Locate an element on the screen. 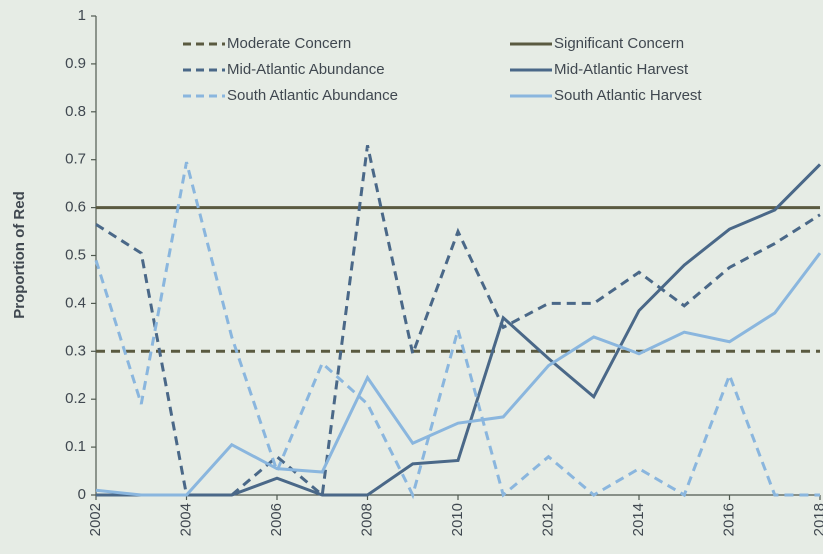 The image size is (823, 554). legend-label: South Atlantic Abundance is located at coordinates (312, 95).